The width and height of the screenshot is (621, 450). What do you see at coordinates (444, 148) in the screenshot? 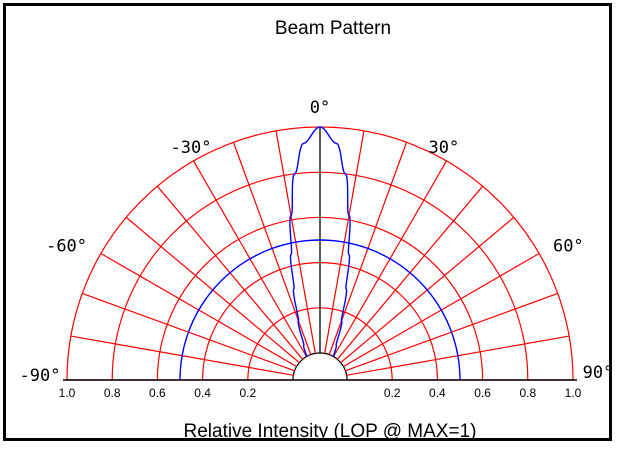
I see `angle-label: 30°` at bounding box center [444, 148].